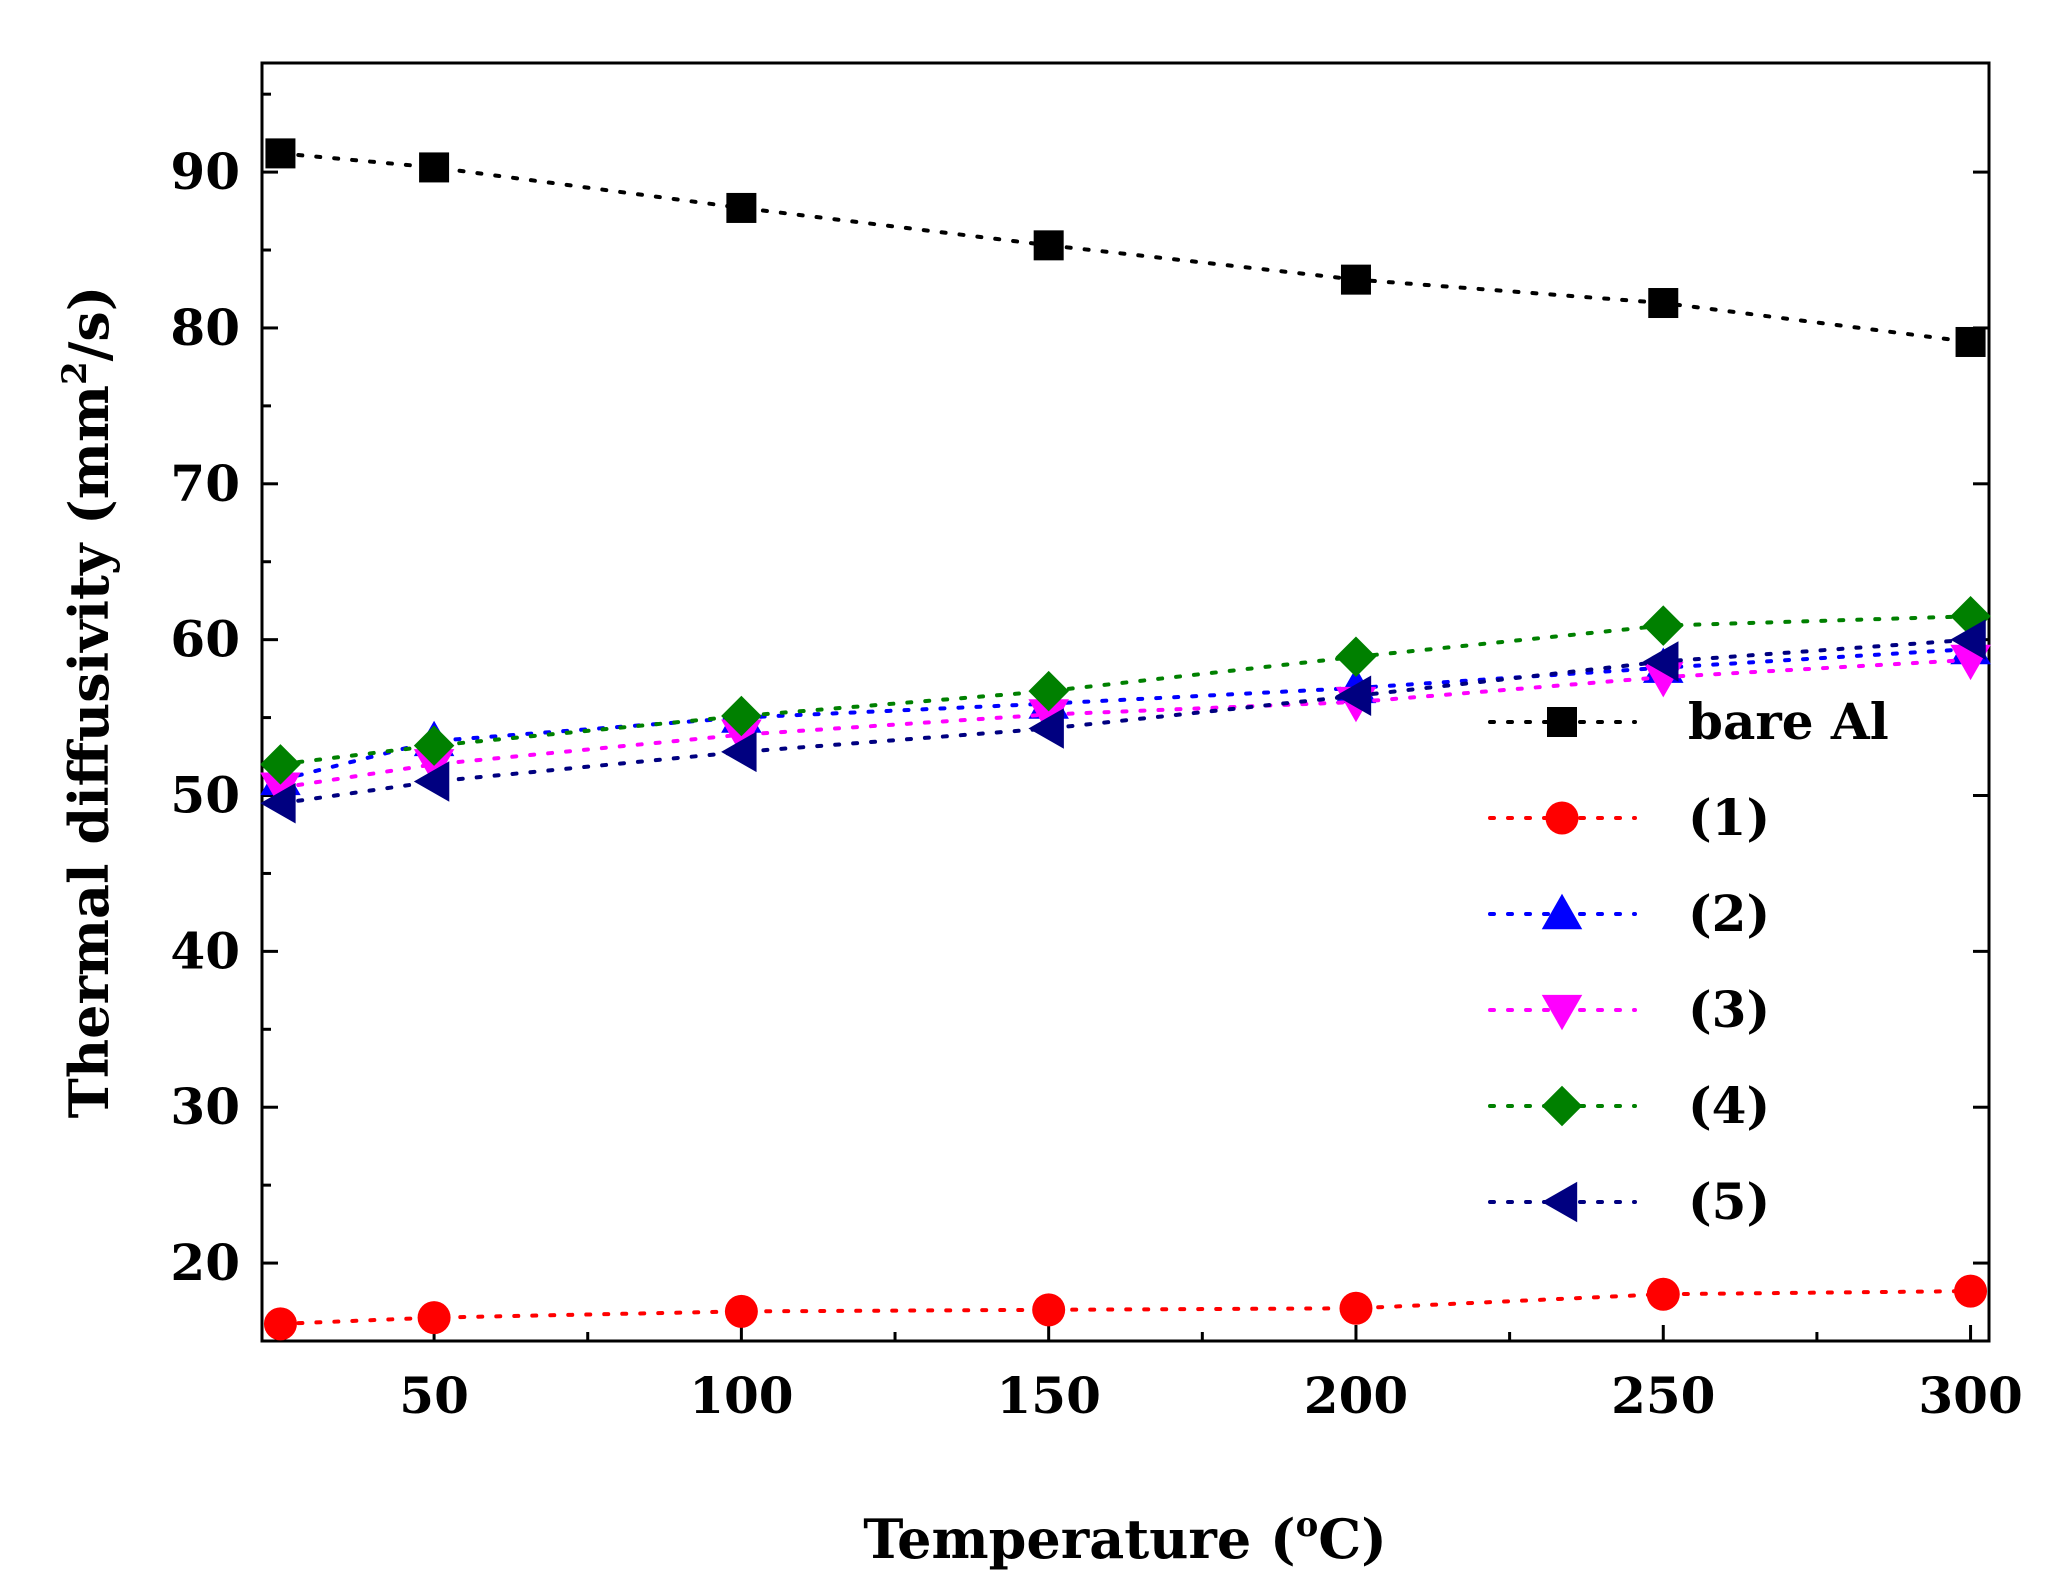  Describe the element at coordinates (1688, 961) in the screenshot. I see `legend: bare Al (1) (2) (3) (4) (5)` at that location.